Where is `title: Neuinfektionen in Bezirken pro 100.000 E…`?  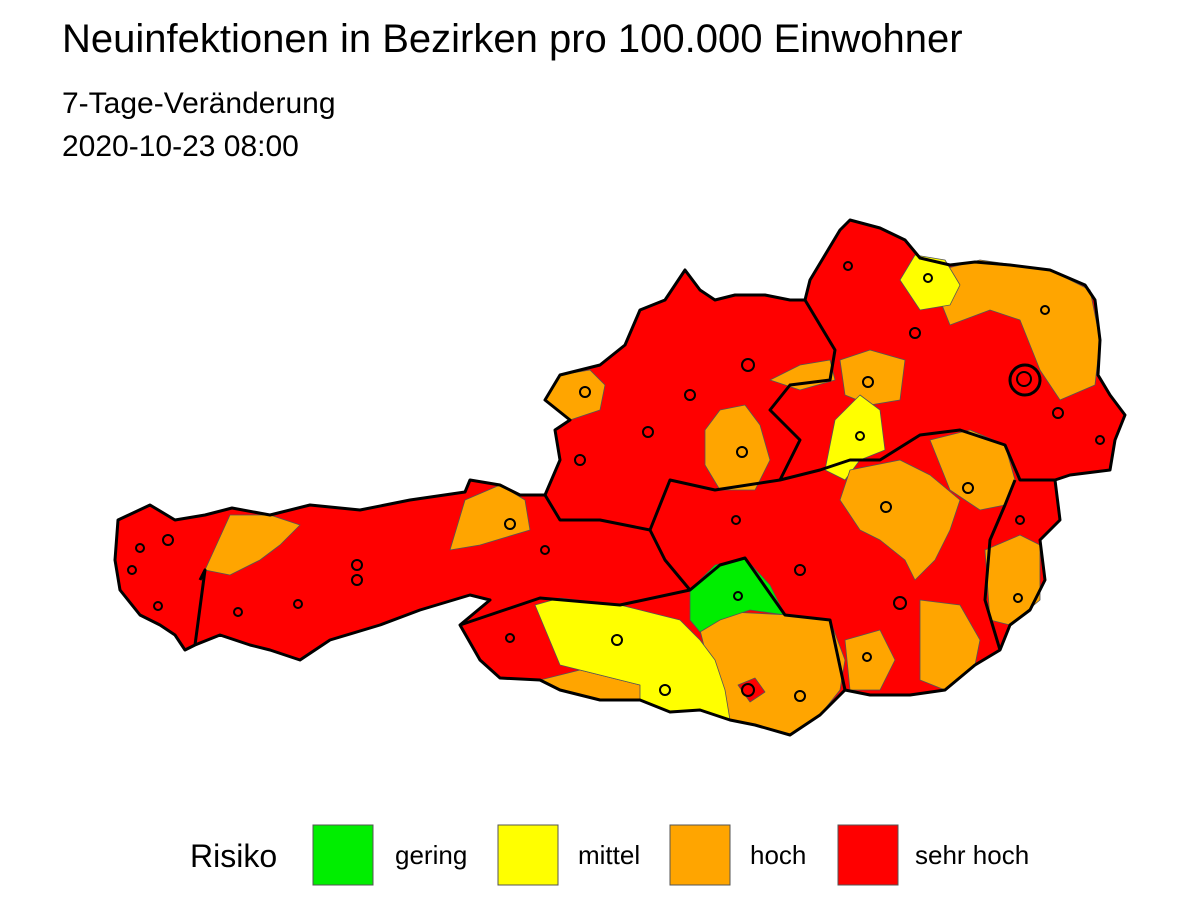 title: Neuinfektionen in Bezirken pro 100.000 E… is located at coordinates (512, 39).